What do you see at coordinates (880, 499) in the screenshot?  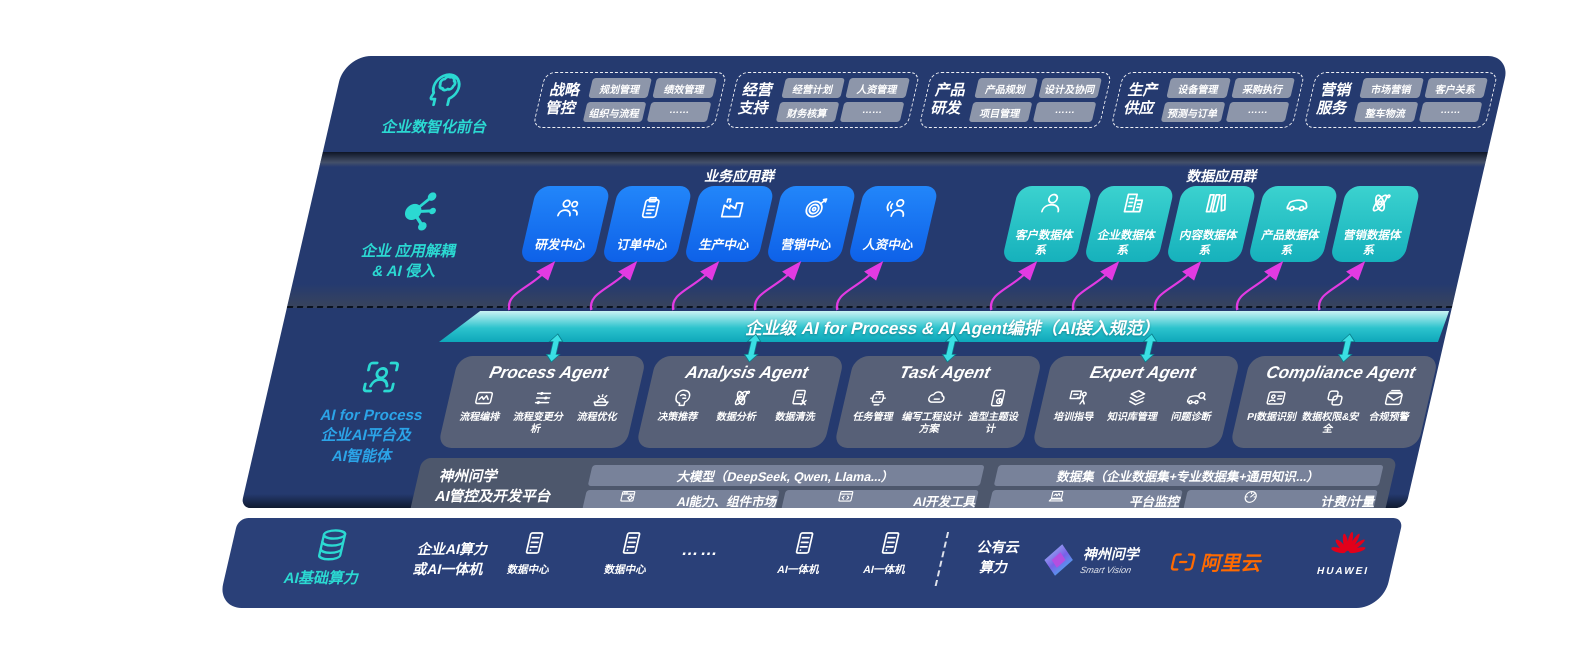 I see `cell-dev-tools: AI开发工具` at bounding box center [880, 499].